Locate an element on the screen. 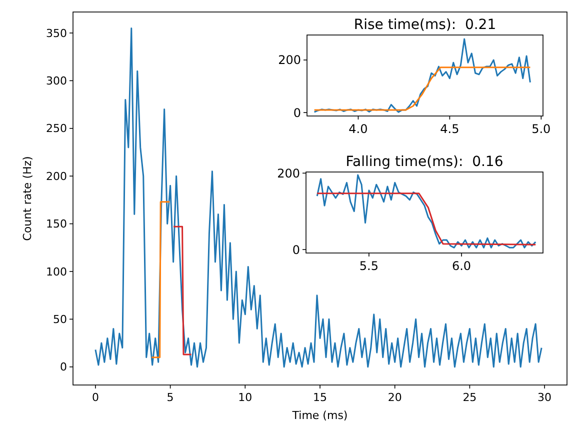 The height and width of the screenshot is (430, 571). x-tick-label: 20 is located at coordinates (395, 397).